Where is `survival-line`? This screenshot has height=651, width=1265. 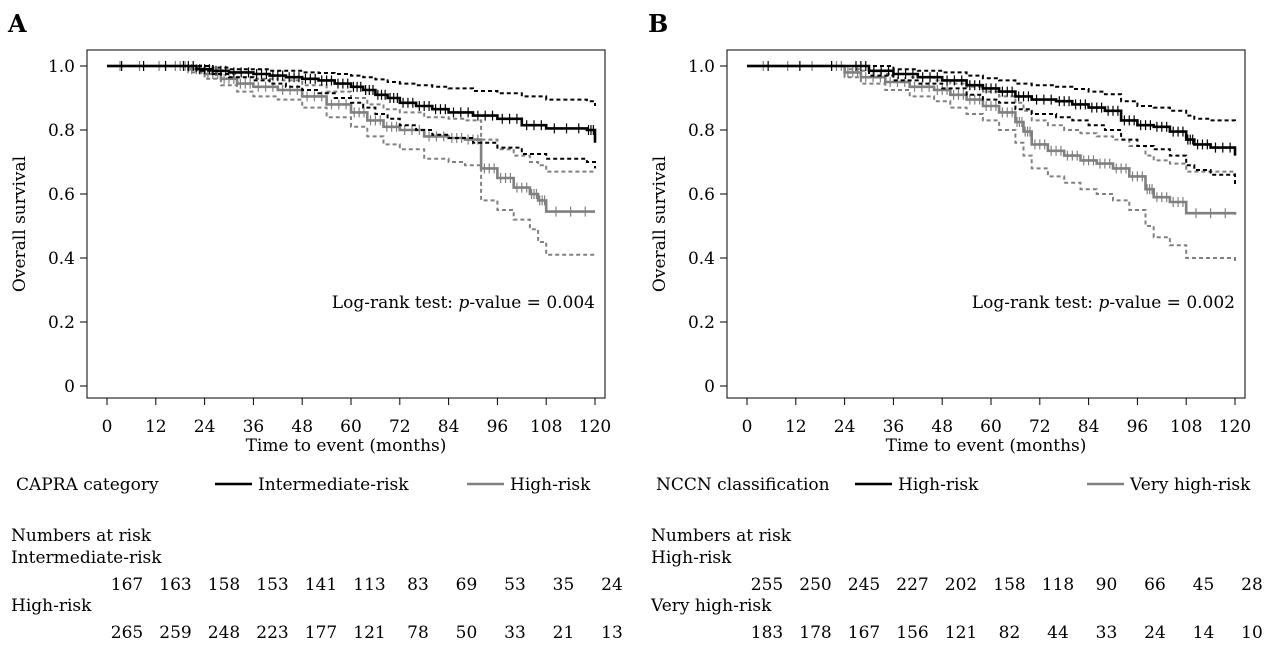
survival-line is located at coordinates (351, 138).